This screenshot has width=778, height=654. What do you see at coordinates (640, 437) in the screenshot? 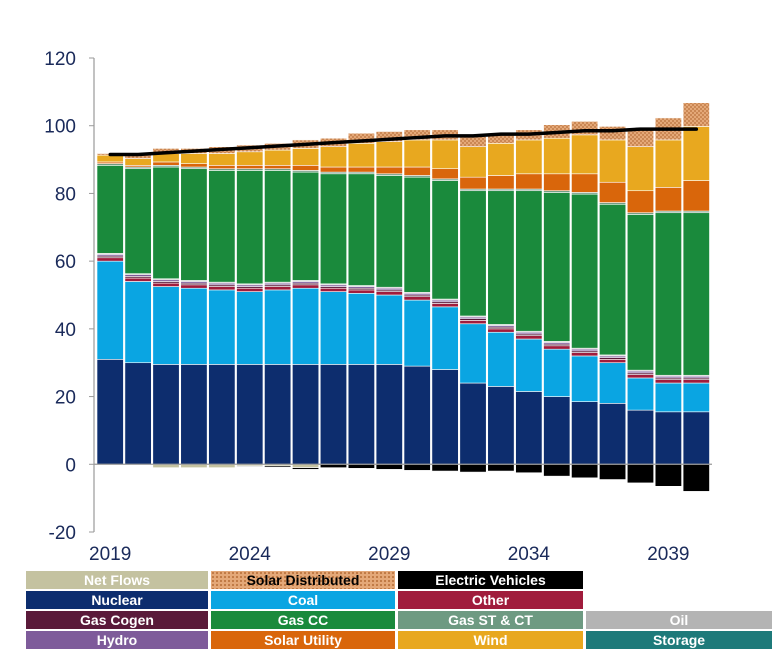
I see `bar-segment-nuclear-2038` at bounding box center [640, 437].